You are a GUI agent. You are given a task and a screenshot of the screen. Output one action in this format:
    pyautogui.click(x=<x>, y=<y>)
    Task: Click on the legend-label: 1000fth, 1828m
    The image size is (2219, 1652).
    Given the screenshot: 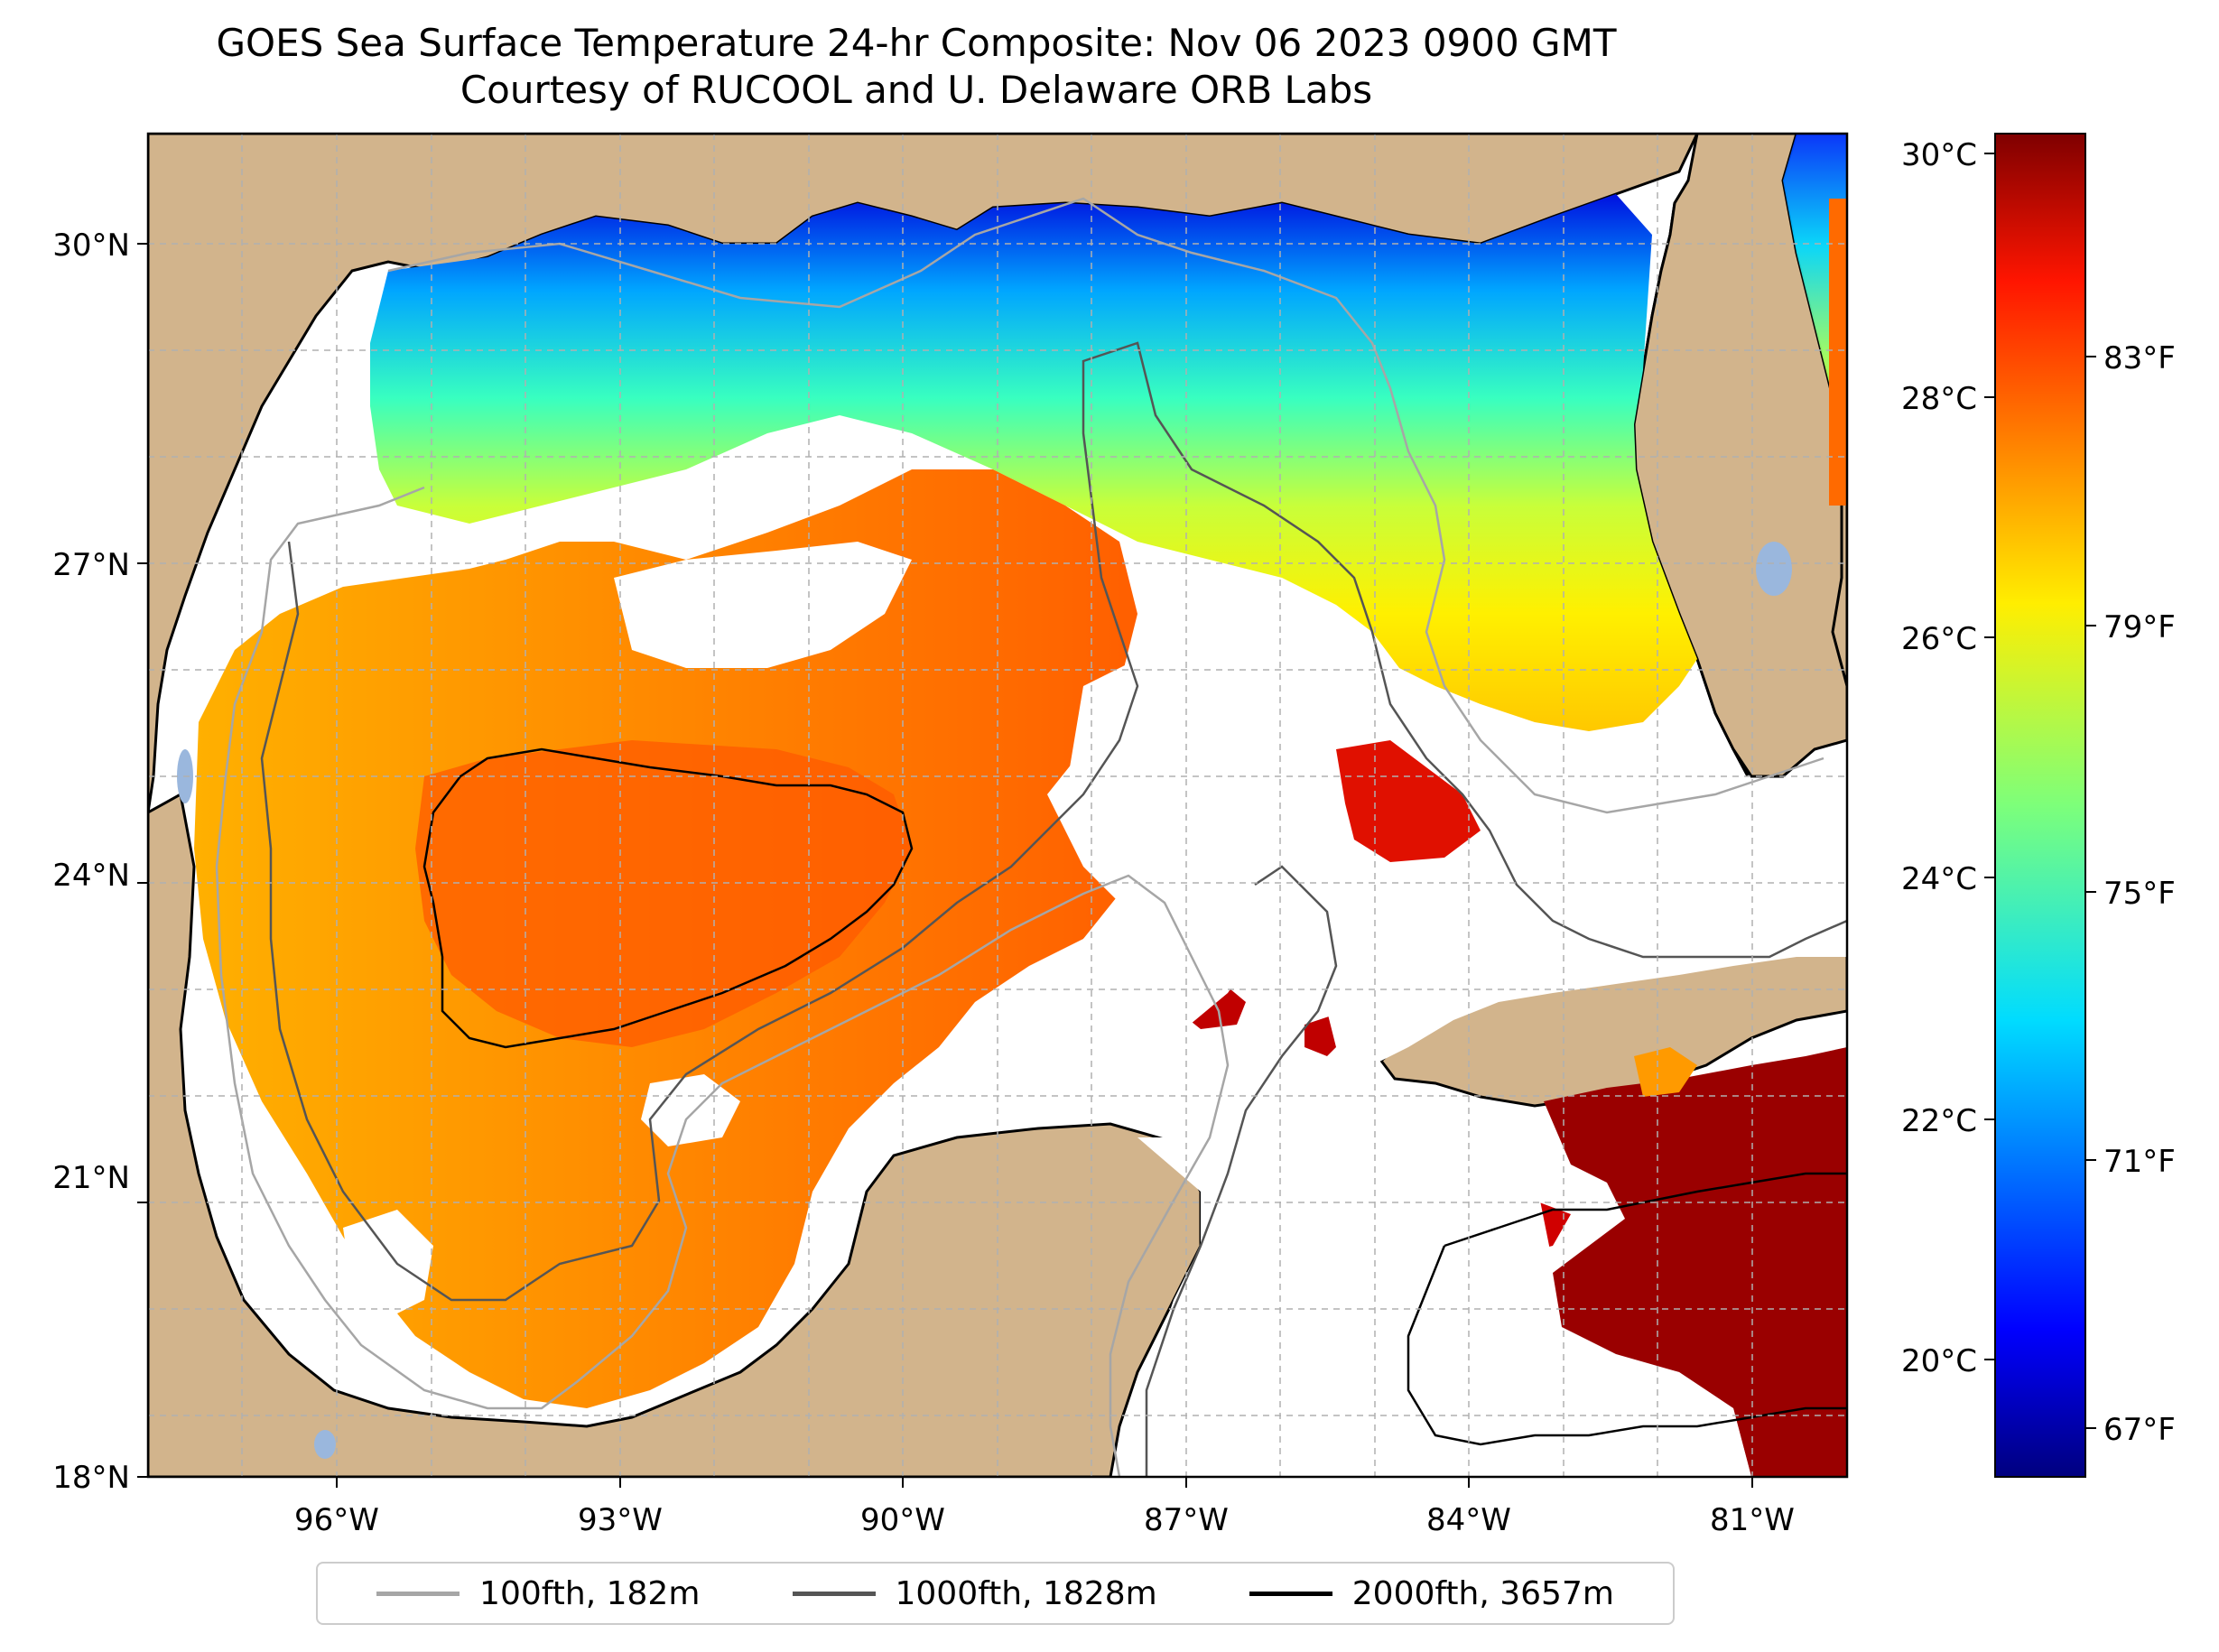 What is the action you would take?
    pyautogui.click(x=1026, y=1593)
    